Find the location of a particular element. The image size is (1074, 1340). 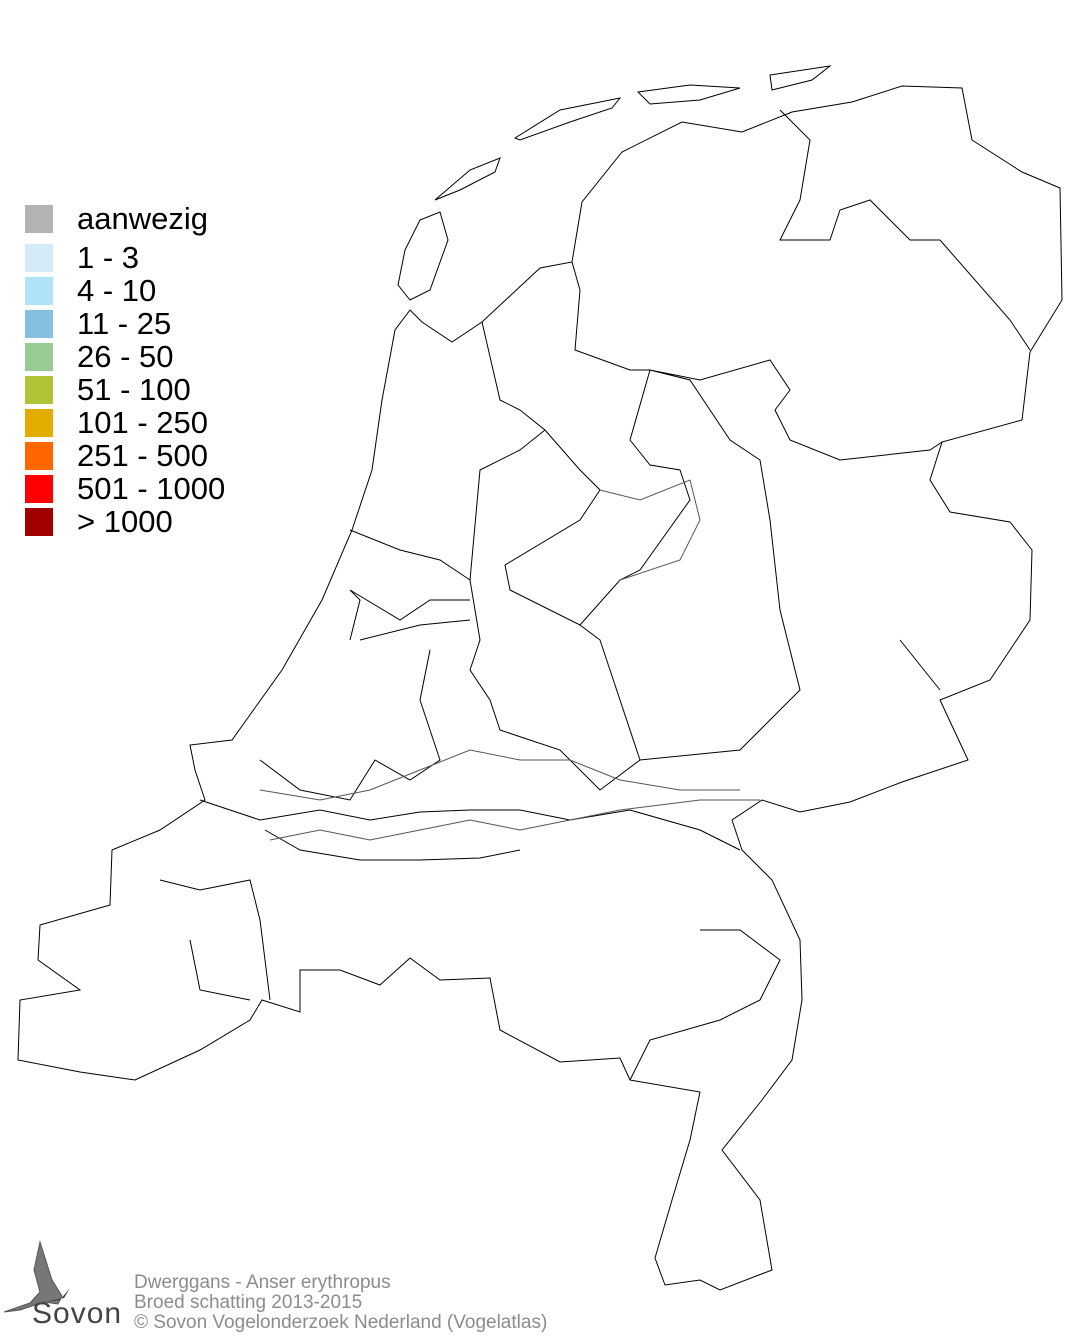

logo-text: Sovon is located at coordinates (77, 1313).